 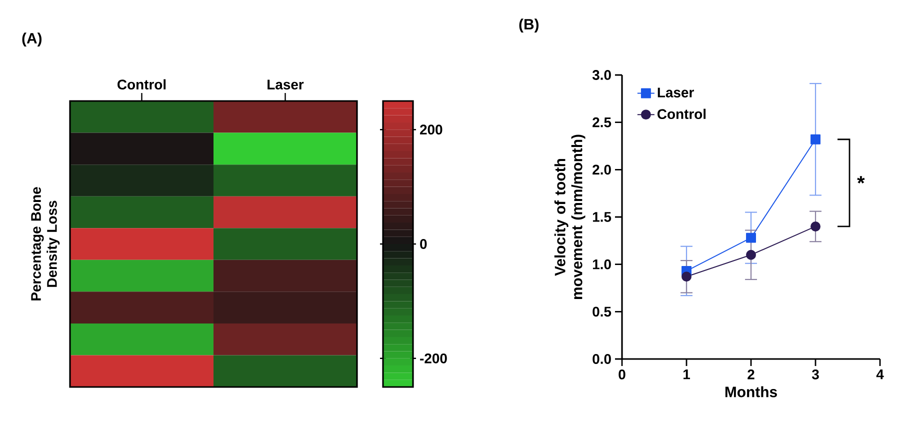 What do you see at coordinates (751, 375) in the screenshot?
I see `x-tick-label: 2` at bounding box center [751, 375].